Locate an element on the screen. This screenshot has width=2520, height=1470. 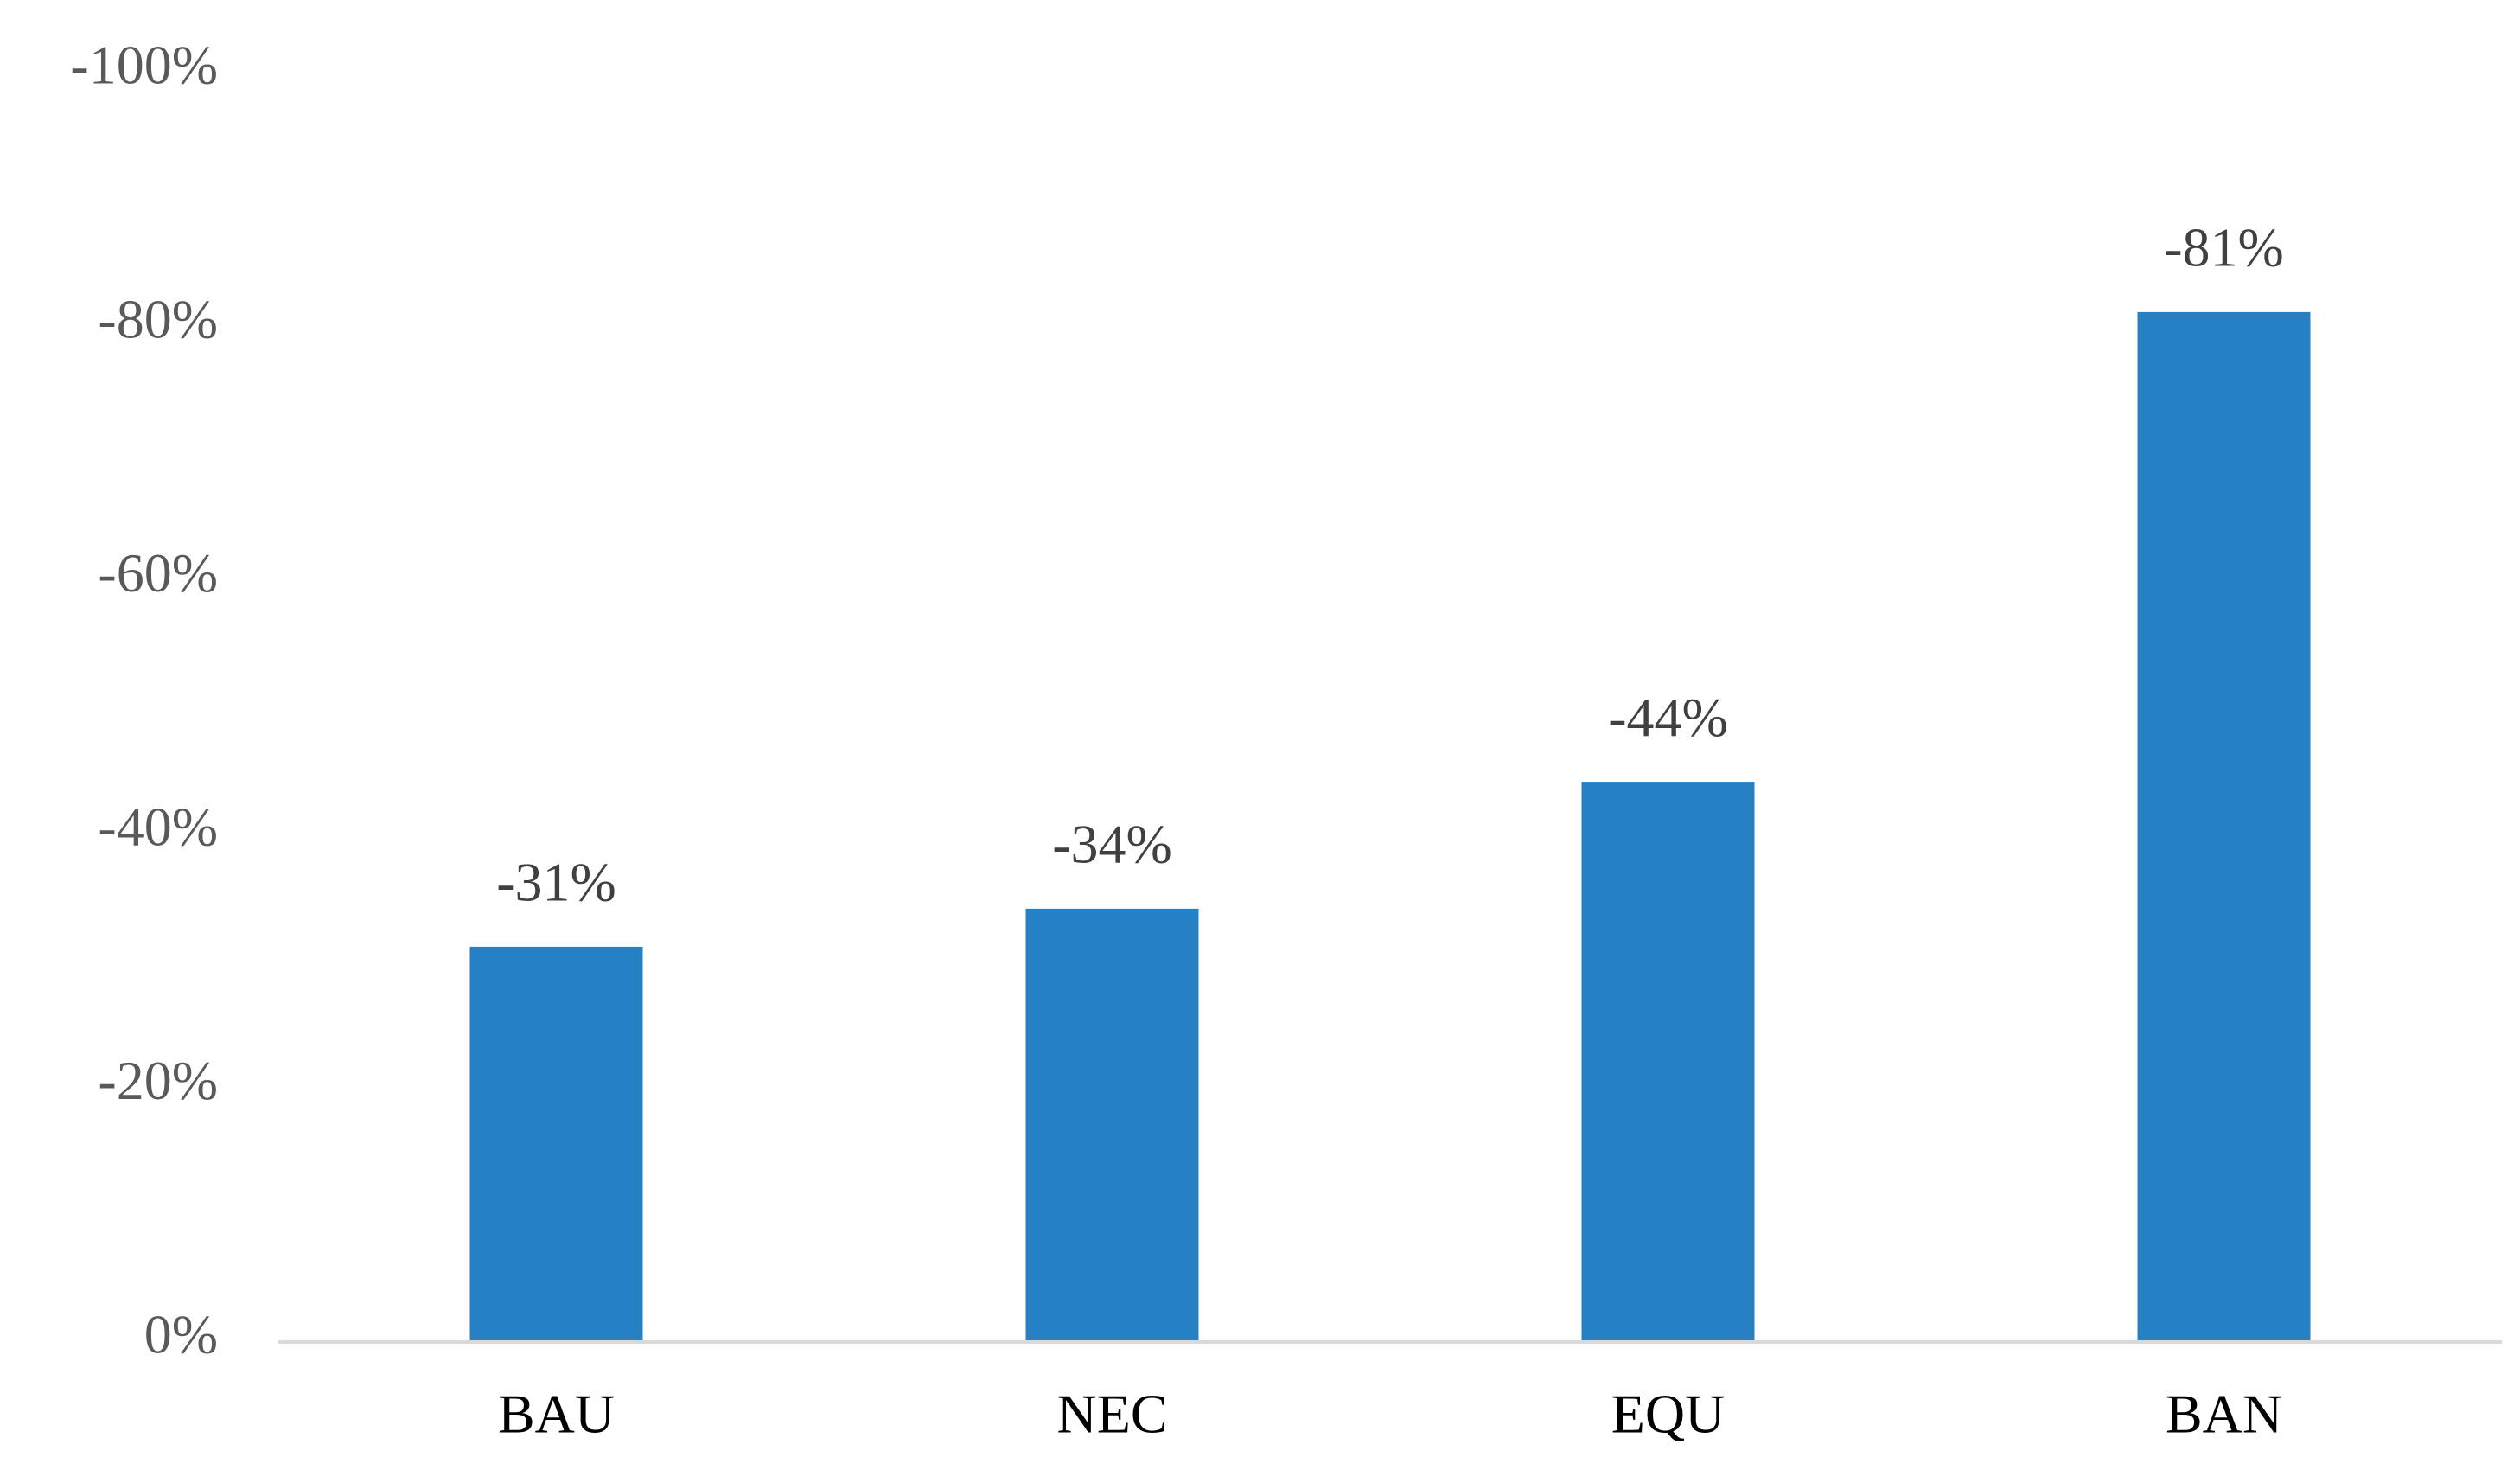
y-tick-label: -60% is located at coordinates (158, 573).